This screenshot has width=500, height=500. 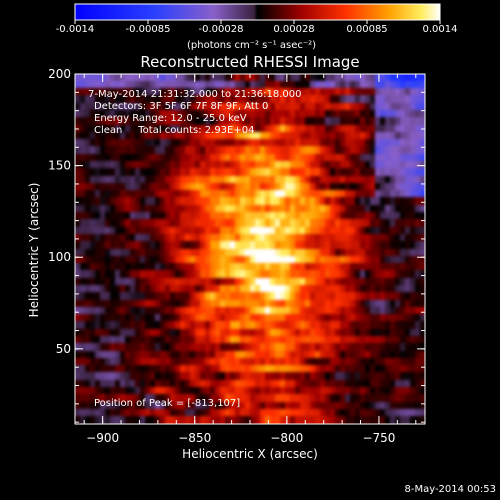 What do you see at coordinates (34, 250) in the screenshot?
I see `y-axis-label: Heliocentric Y (arcsec)` at bounding box center [34, 250].